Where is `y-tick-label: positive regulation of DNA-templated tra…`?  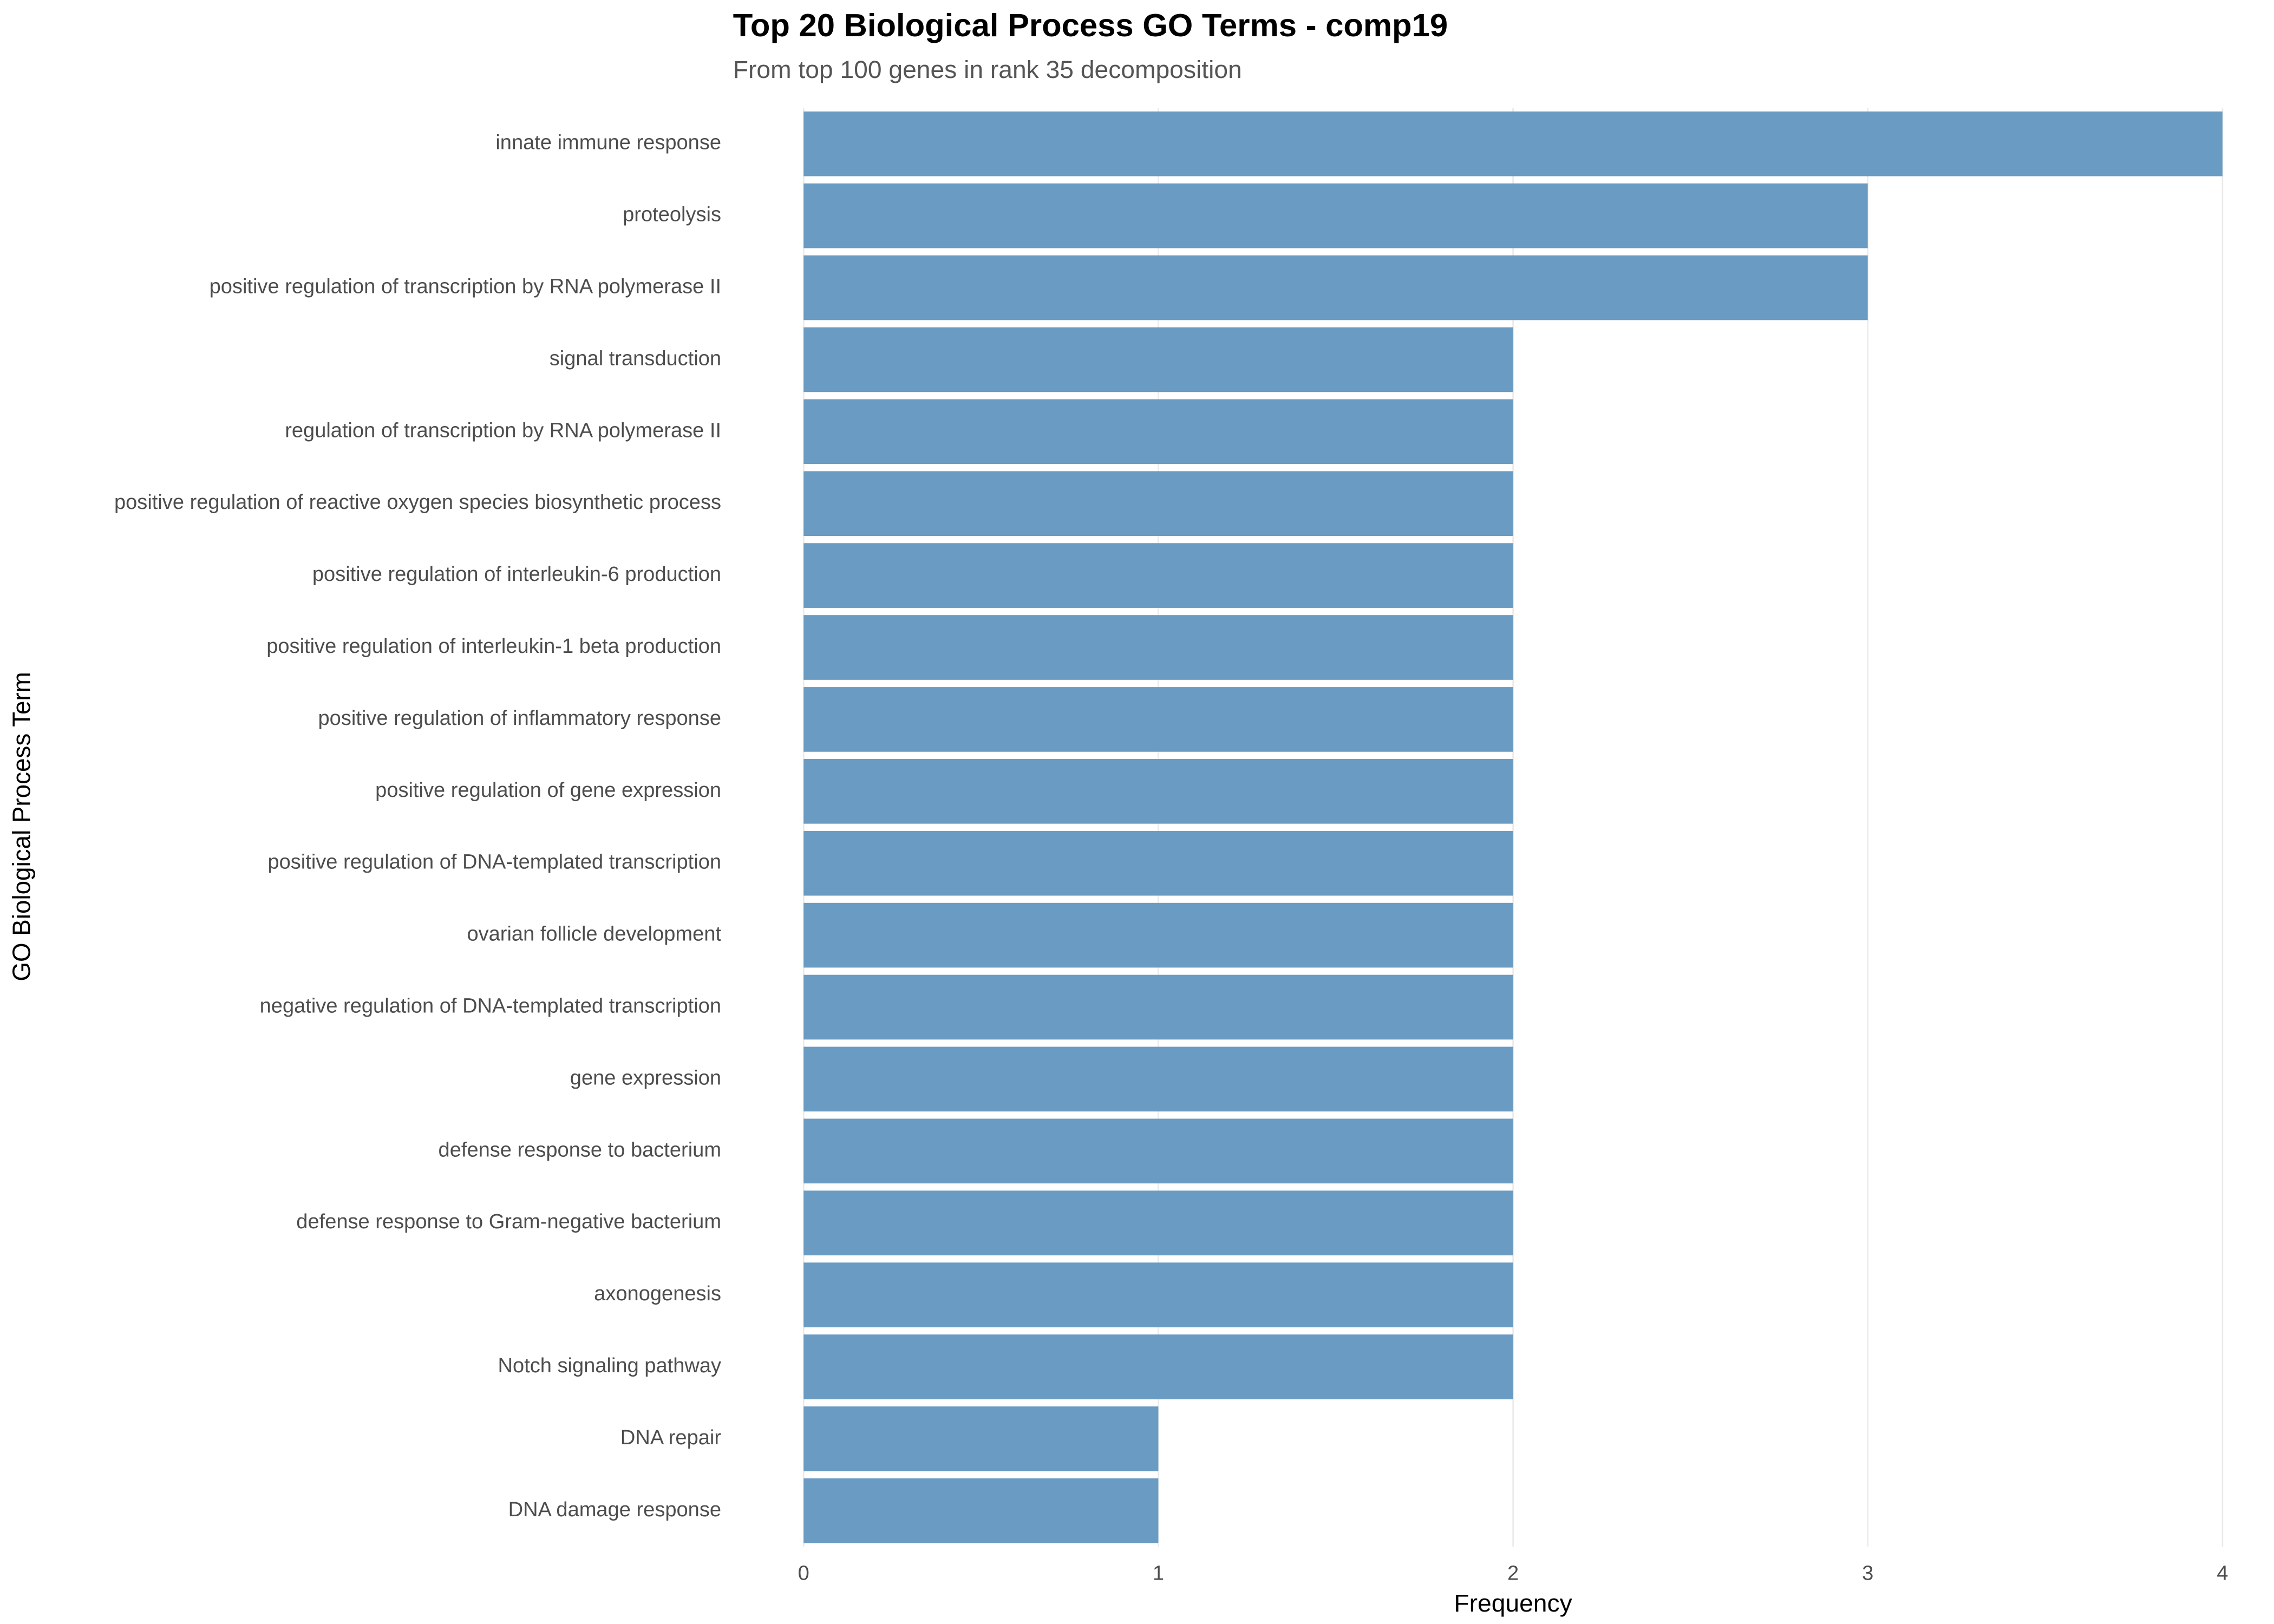 y-tick-label: positive regulation of DNA-templated tra… is located at coordinates (494, 862).